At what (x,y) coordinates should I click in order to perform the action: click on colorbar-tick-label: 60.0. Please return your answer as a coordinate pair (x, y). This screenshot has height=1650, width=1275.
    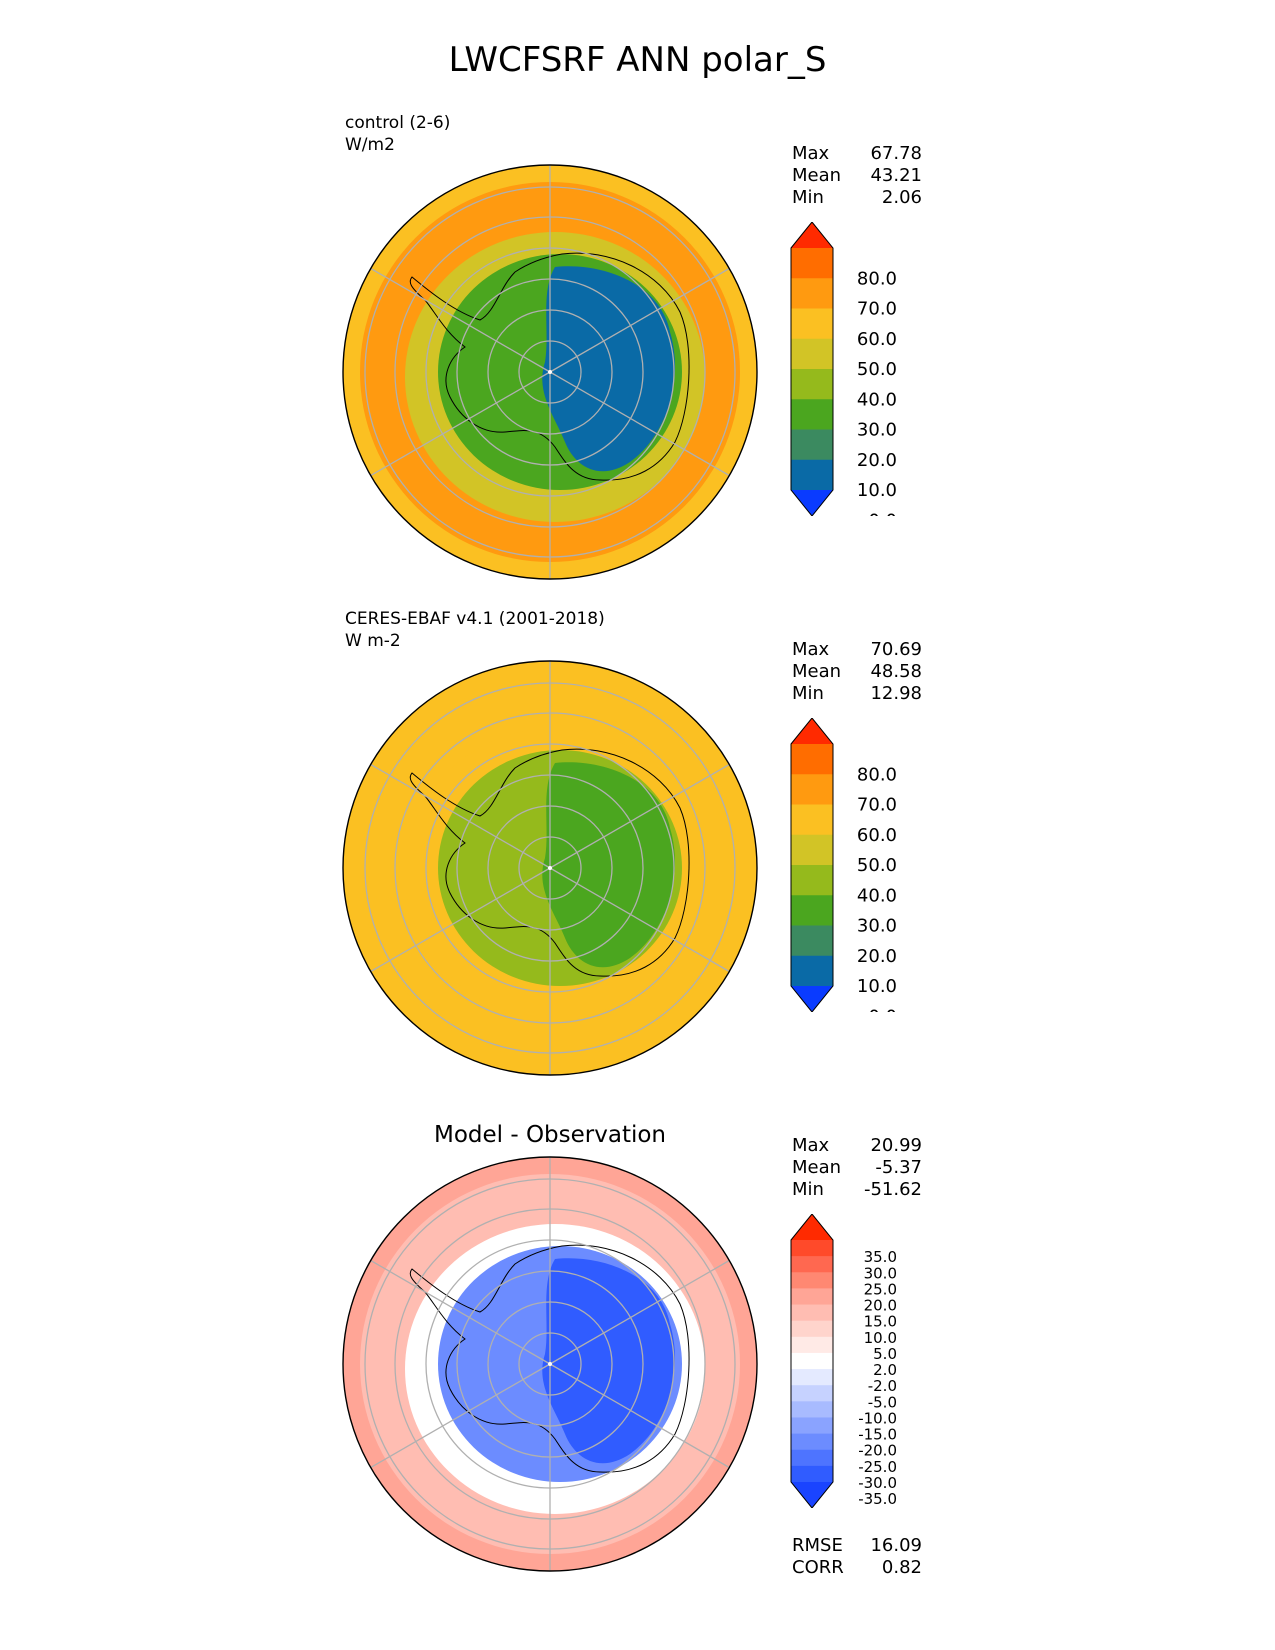
    Looking at the image, I should click on (877, 339).